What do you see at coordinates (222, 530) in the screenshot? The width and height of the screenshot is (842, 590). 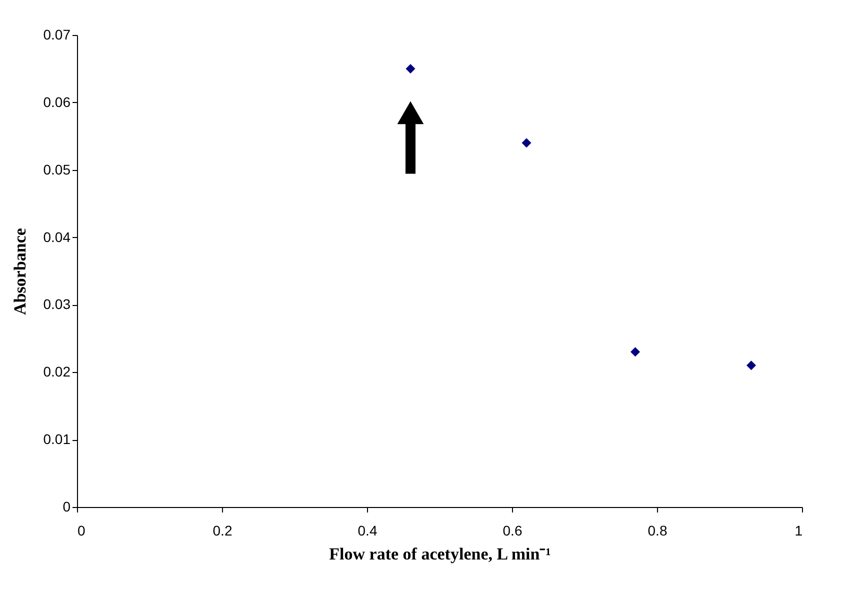 I see `x-tick-label: 0.2` at bounding box center [222, 530].